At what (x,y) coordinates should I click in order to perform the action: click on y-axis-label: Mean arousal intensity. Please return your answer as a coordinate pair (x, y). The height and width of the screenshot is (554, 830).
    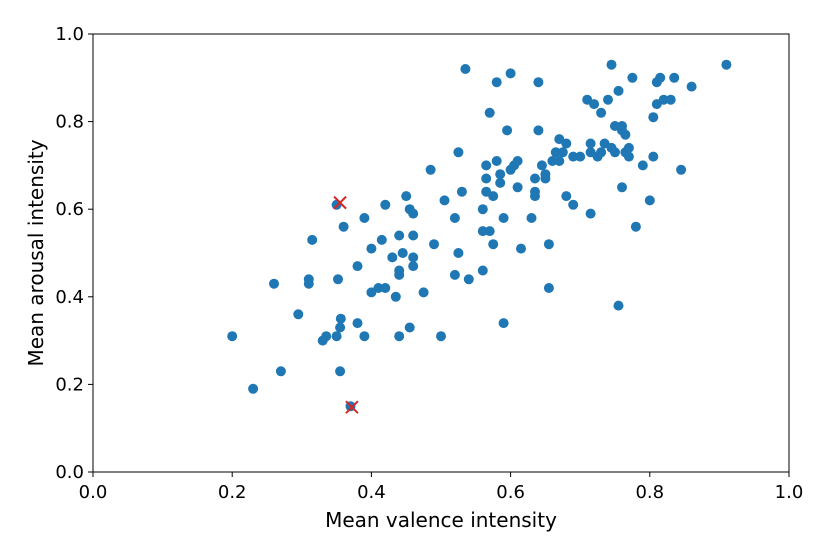
    Looking at the image, I should click on (36, 252).